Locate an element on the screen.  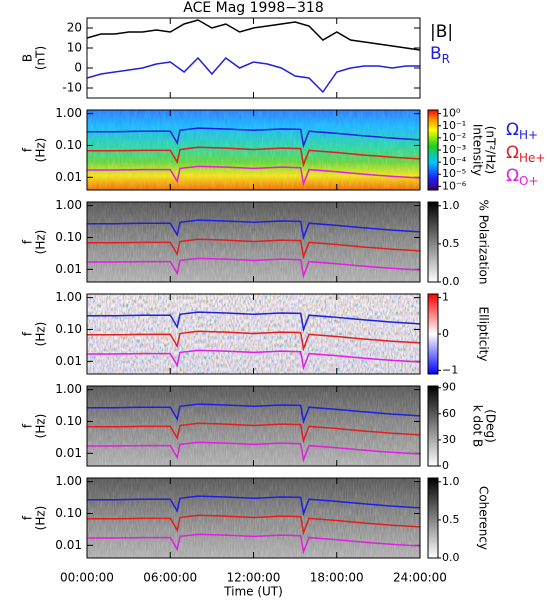
colorbar-label: k dot B is located at coordinates (478, 426).